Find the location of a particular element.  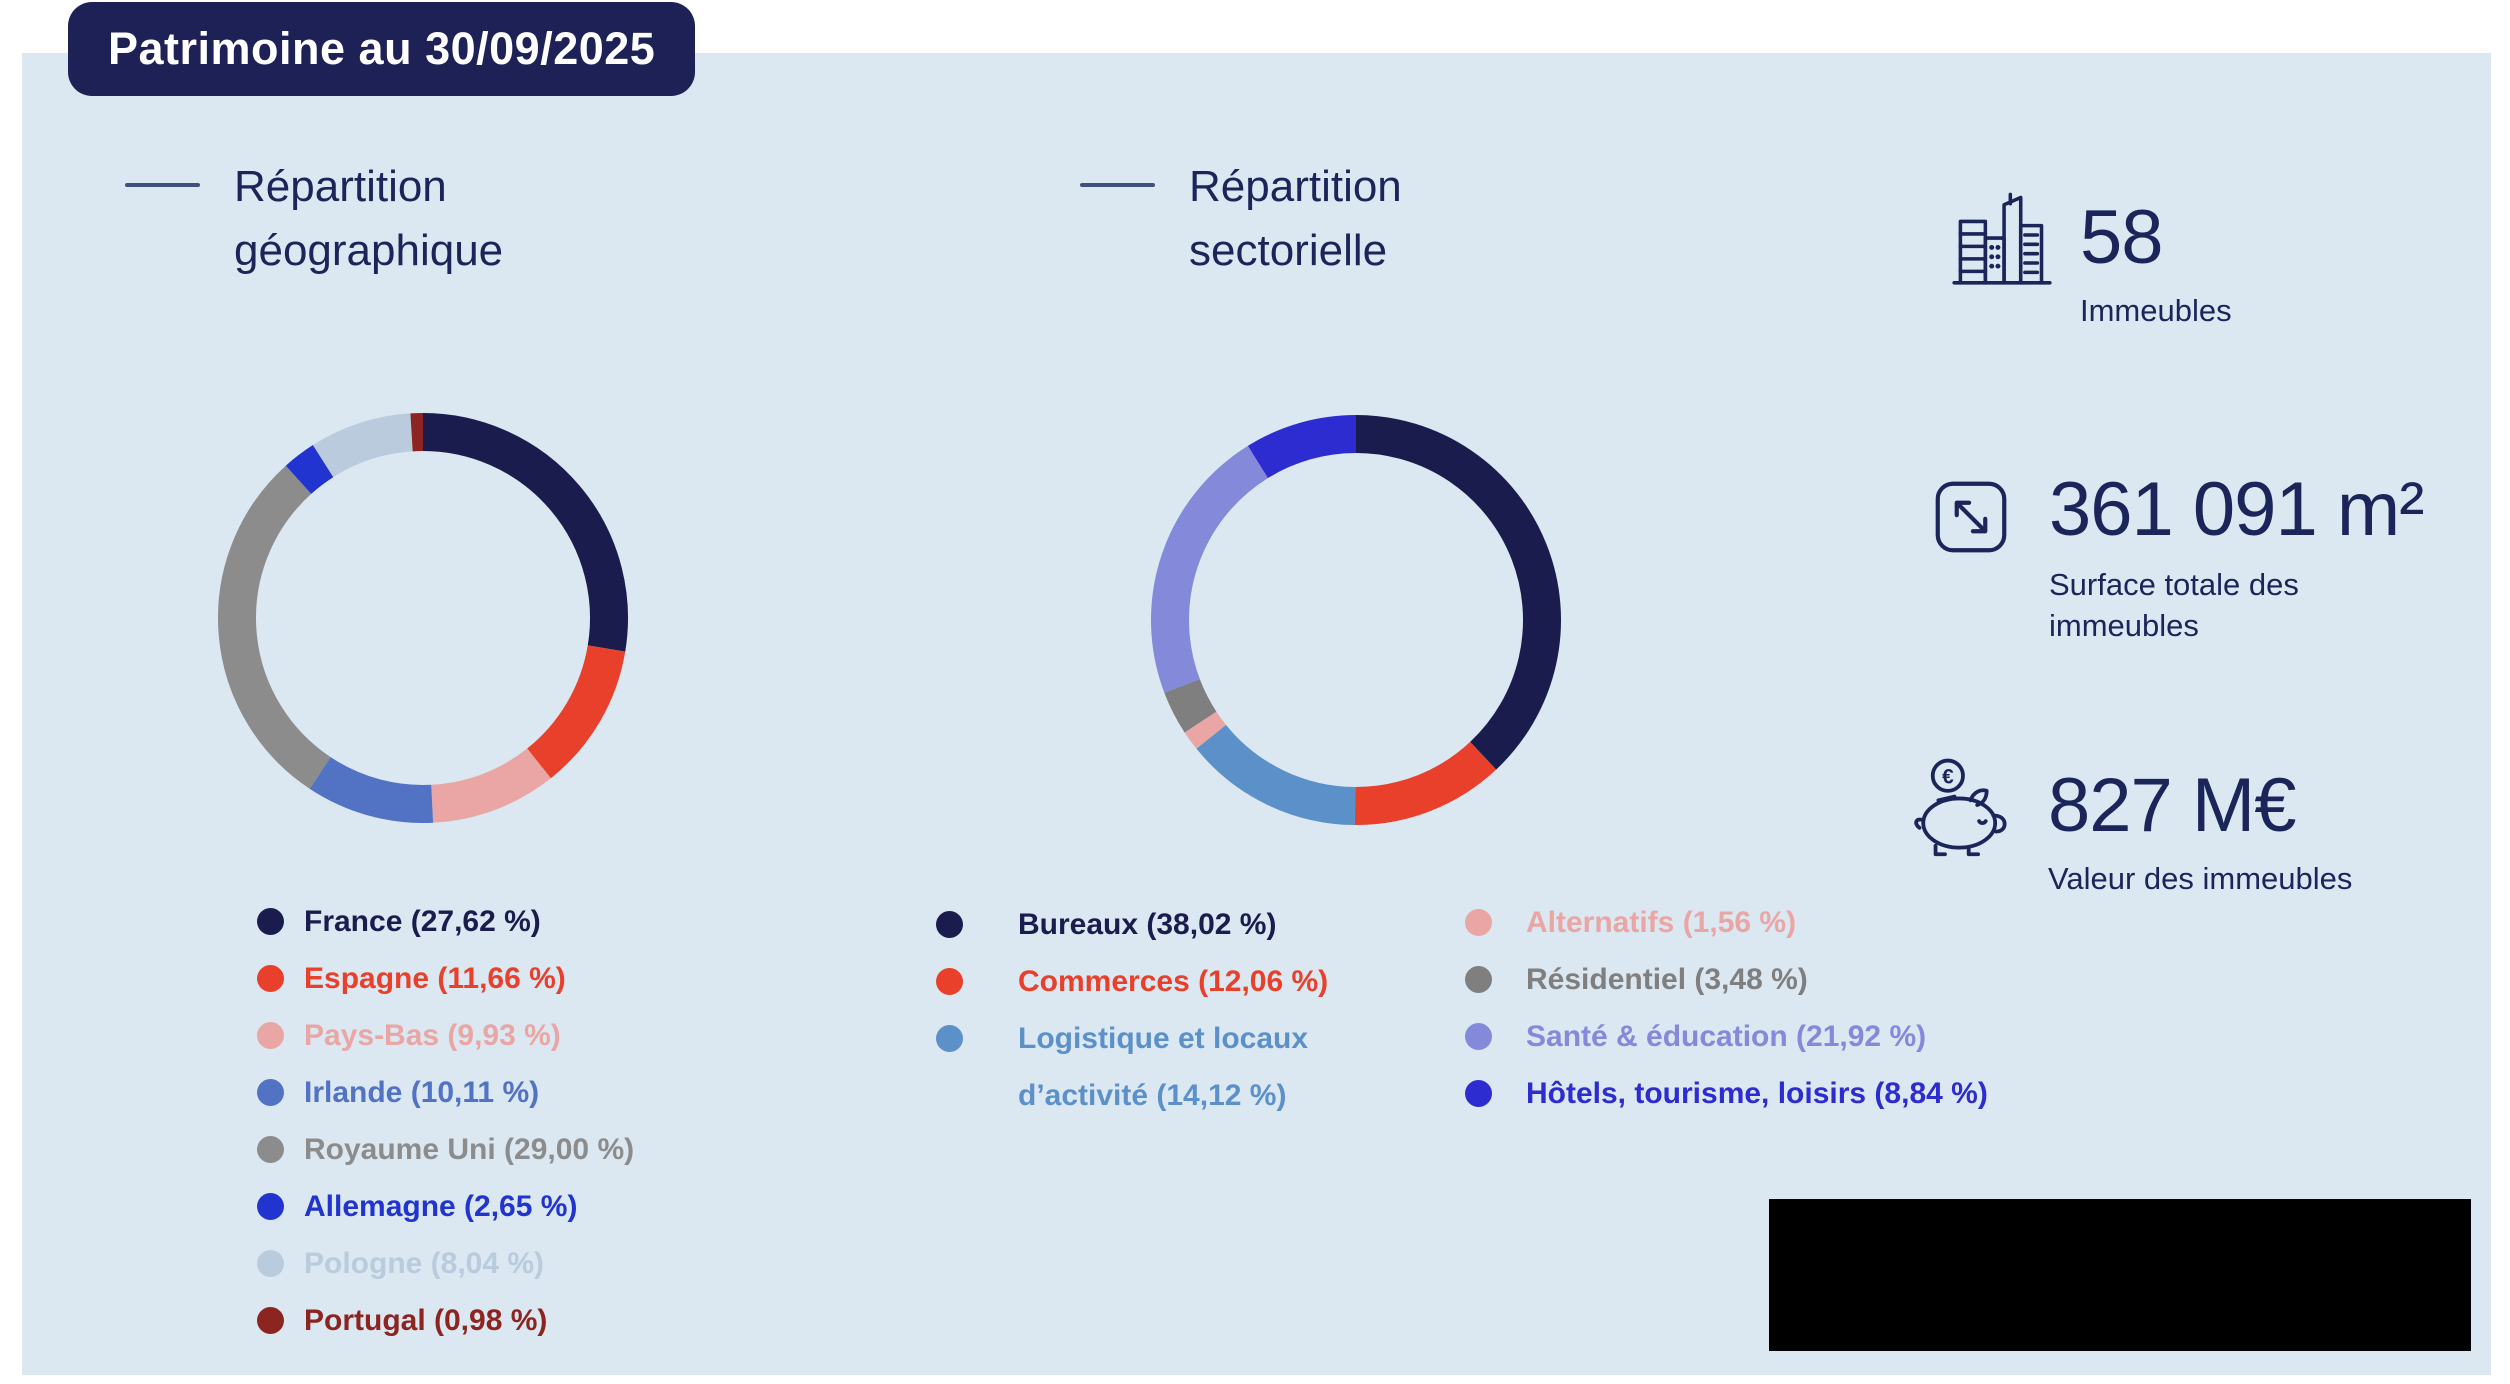

geo-section-title: Répartition géographique is located at coordinates (344, 219).